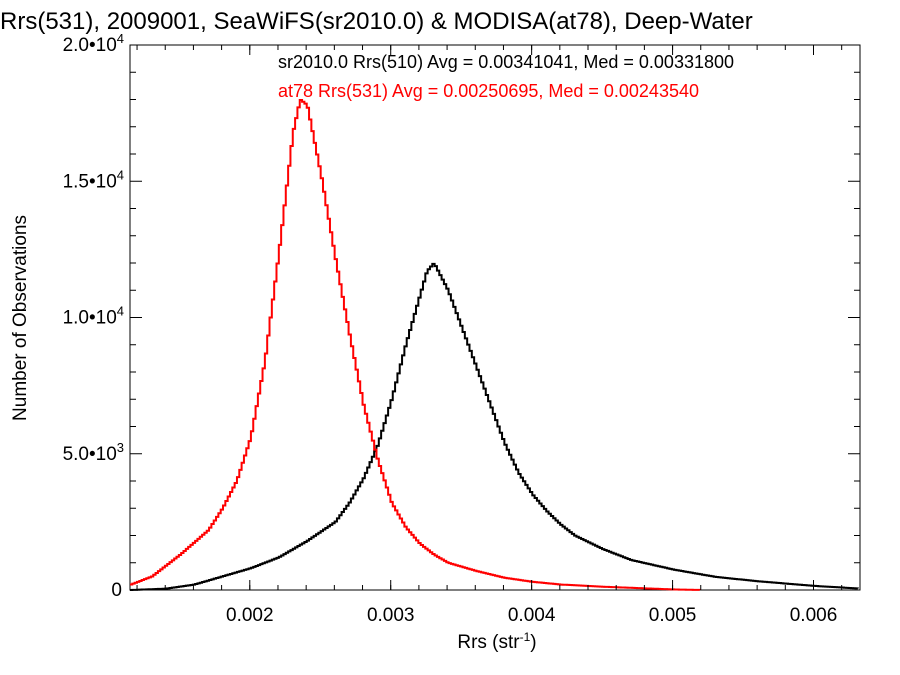  I want to click on y-tick-label: 5.0•103, so click(93, 452).